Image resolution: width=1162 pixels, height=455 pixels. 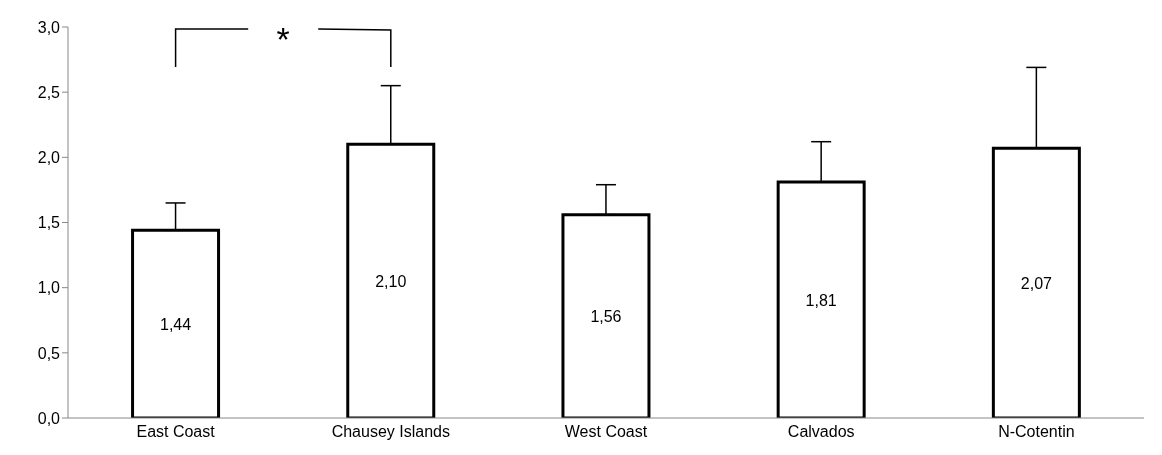 I want to click on y-tick-label: 2,0, so click(x=49, y=158).